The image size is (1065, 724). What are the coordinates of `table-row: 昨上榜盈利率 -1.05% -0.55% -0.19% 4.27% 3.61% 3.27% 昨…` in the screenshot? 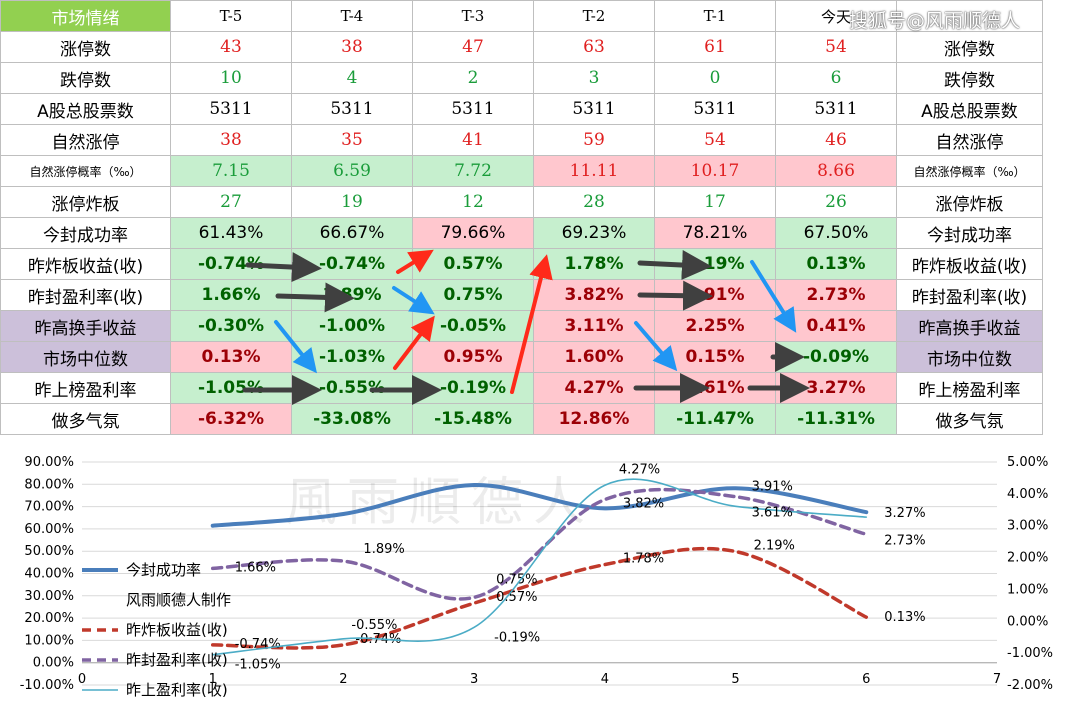 It's located at (521, 388).